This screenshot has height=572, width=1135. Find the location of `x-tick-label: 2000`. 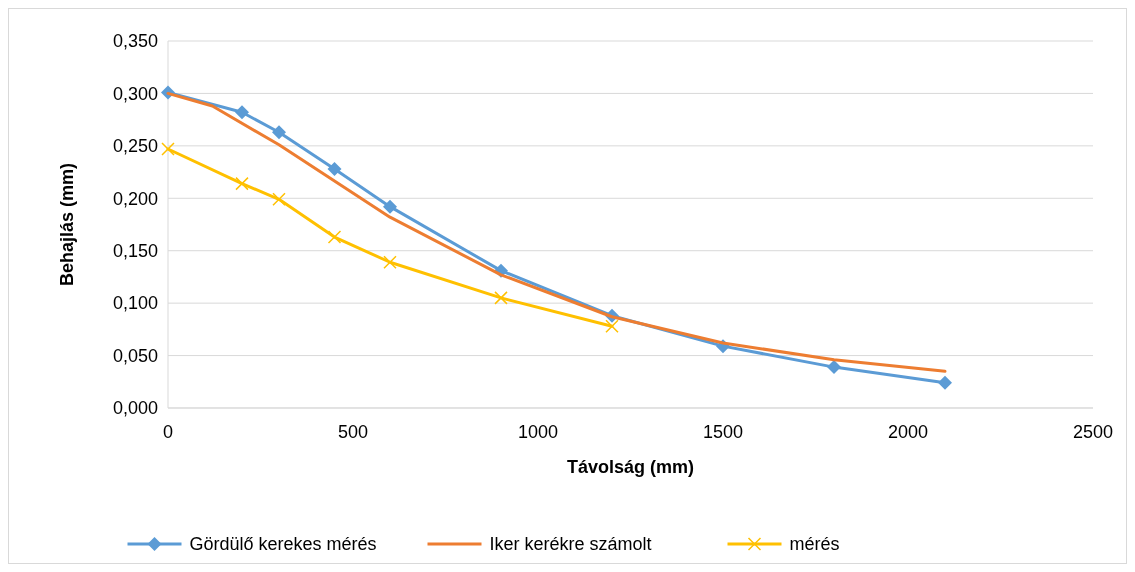

x-tick-label: 2000 is located at coordinates (908, 432).